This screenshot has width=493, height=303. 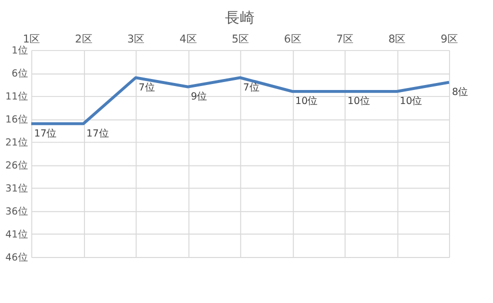 What do you see at coordinates (16, 142) in the screenshot?
I see `y-tick-label: 21位` at bounding box center [16, 142].